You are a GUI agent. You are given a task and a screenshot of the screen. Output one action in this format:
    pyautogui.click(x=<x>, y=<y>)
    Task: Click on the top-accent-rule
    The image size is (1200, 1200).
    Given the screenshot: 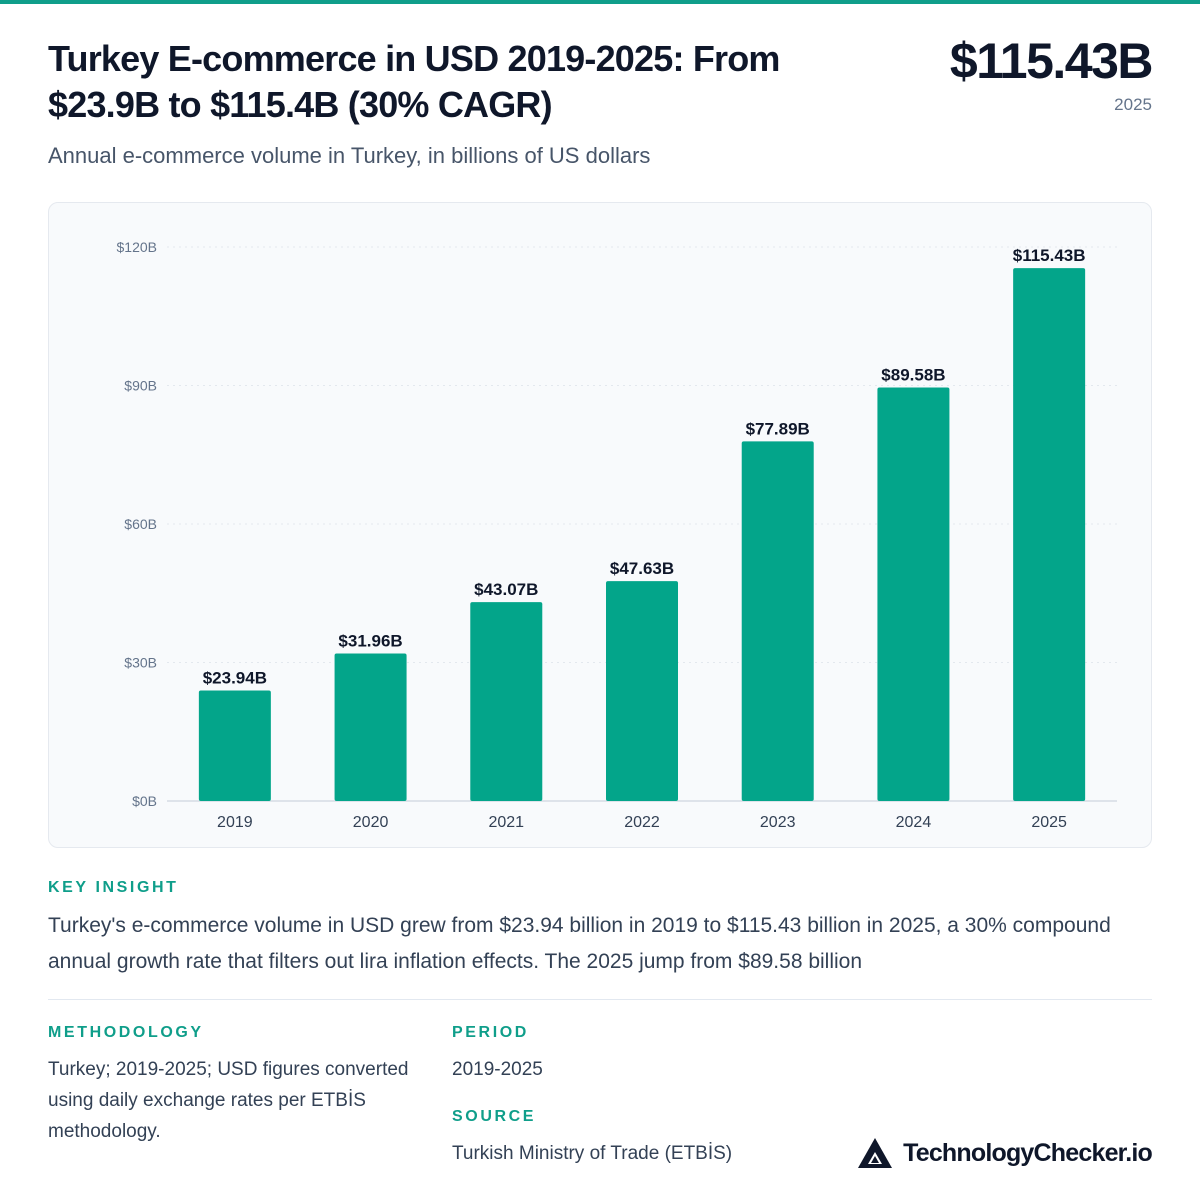 What is the action you would take?
    pyautogui.click(x=600, y=2)
    